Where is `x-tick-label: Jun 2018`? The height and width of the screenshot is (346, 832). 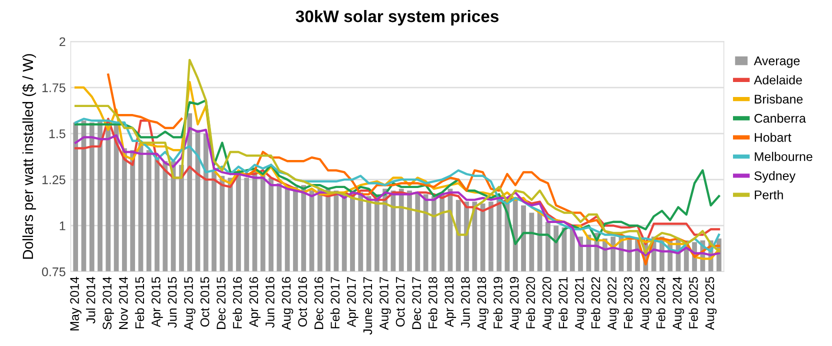 x-tick-label: Jun 2018 is located at coordinates (465, 302).